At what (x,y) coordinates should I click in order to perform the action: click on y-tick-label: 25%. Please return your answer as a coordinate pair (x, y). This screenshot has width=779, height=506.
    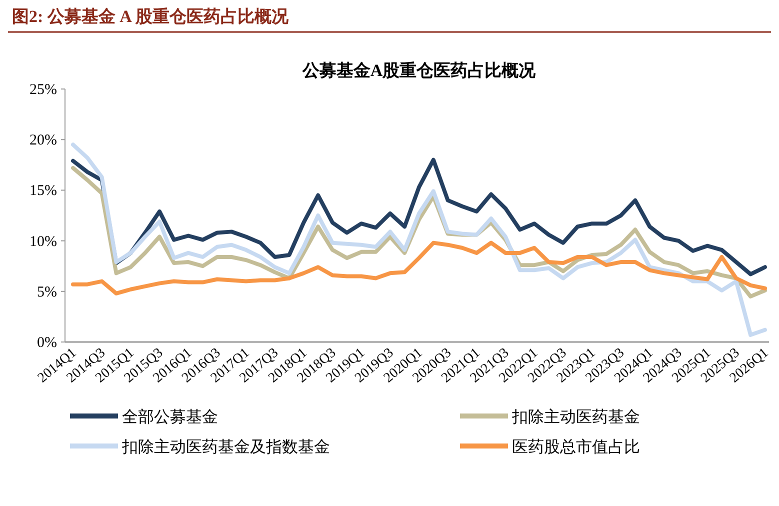
    Looking at the image, I should click on (43, 90).